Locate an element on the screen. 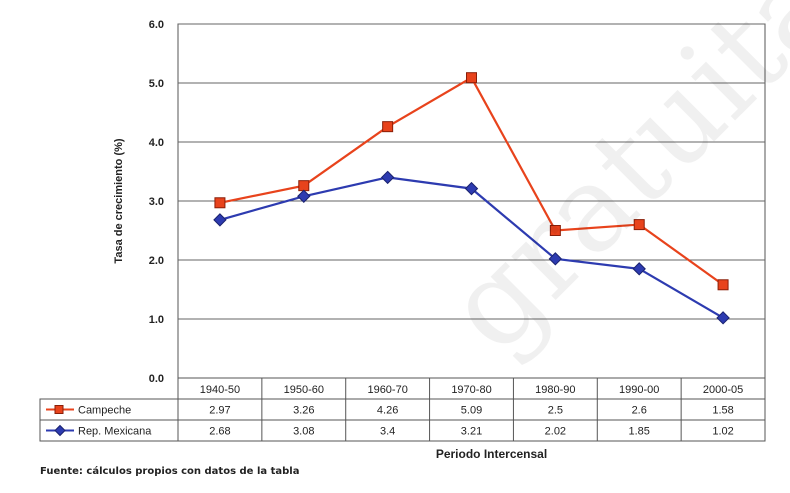 This screenshot has width=790, height=493. data-label: 2.68 is located at coordinates (219, 432).